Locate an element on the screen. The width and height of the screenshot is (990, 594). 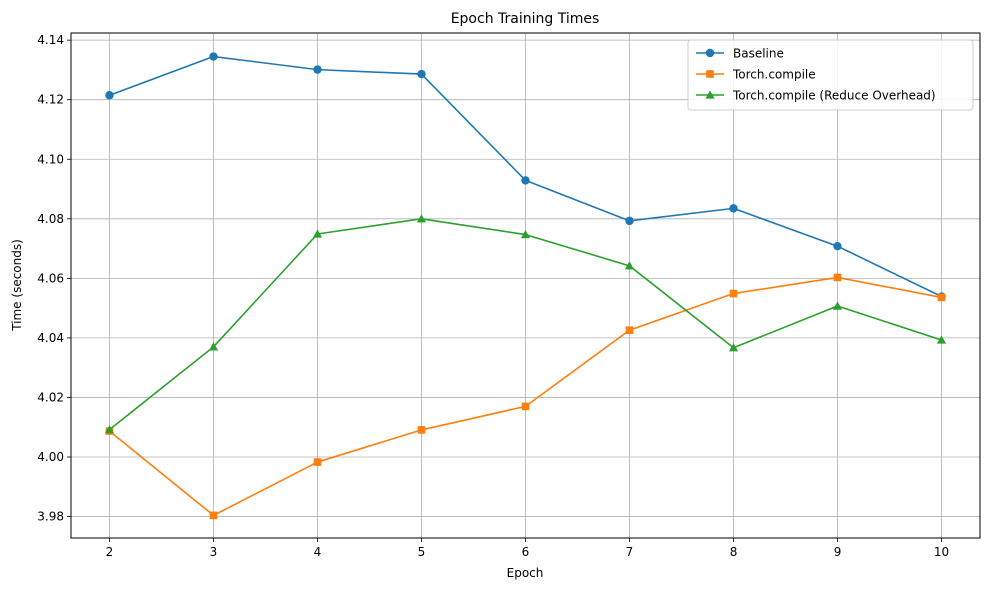
y-tick-label: 4.02 is located at coordinates (50, 397).